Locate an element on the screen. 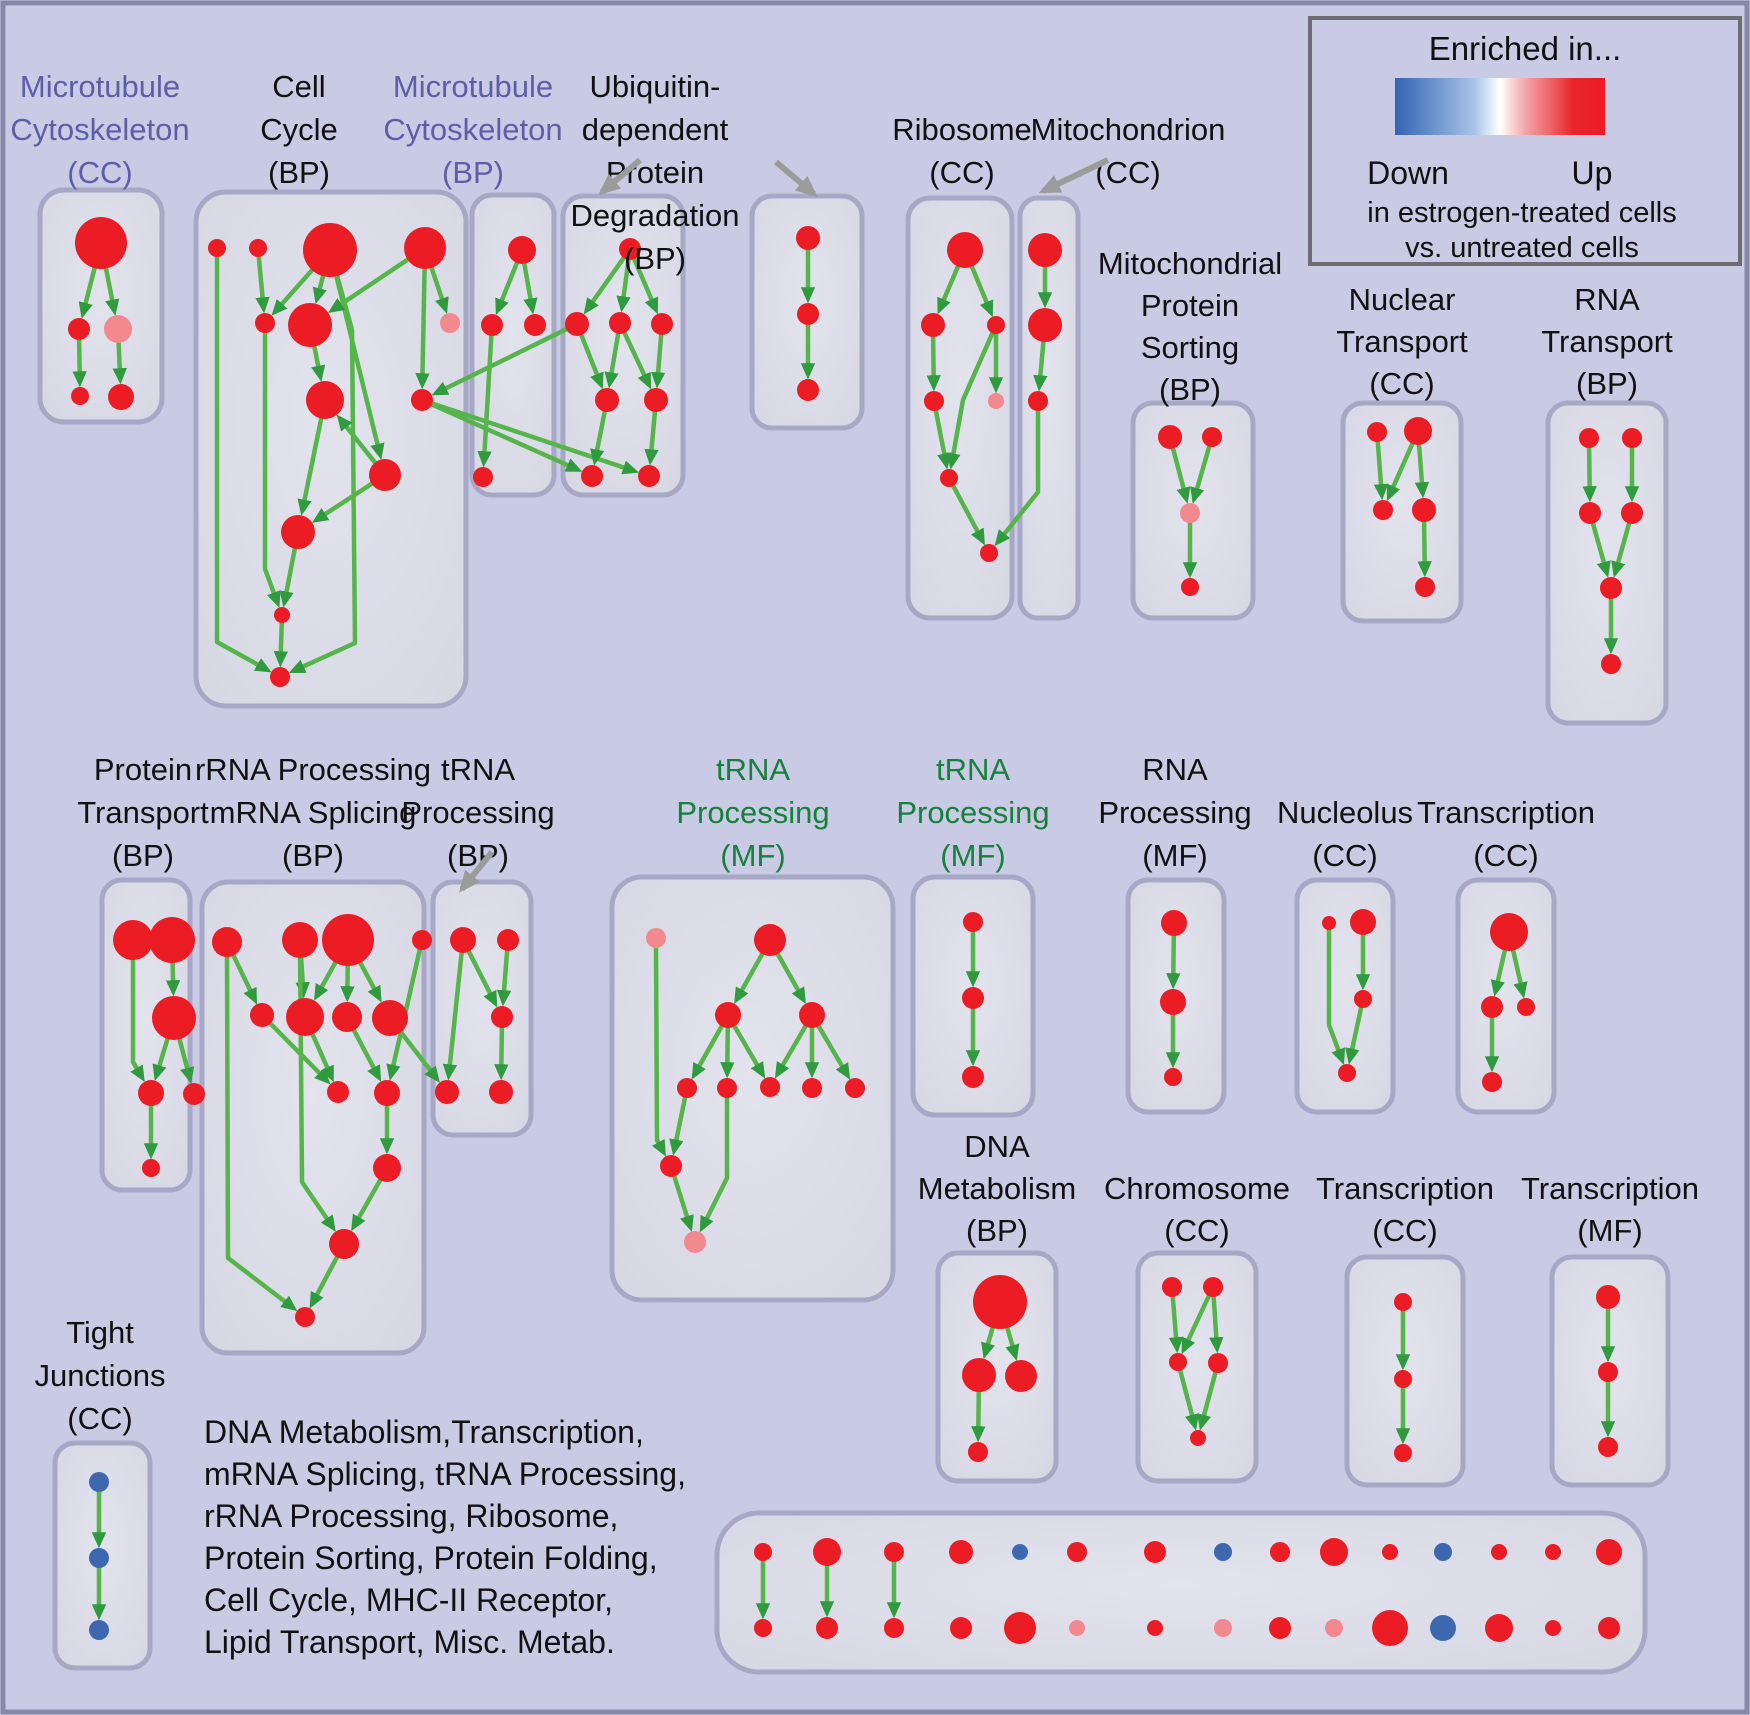  edge-c7-u7 is located at coordinates (506, 437).